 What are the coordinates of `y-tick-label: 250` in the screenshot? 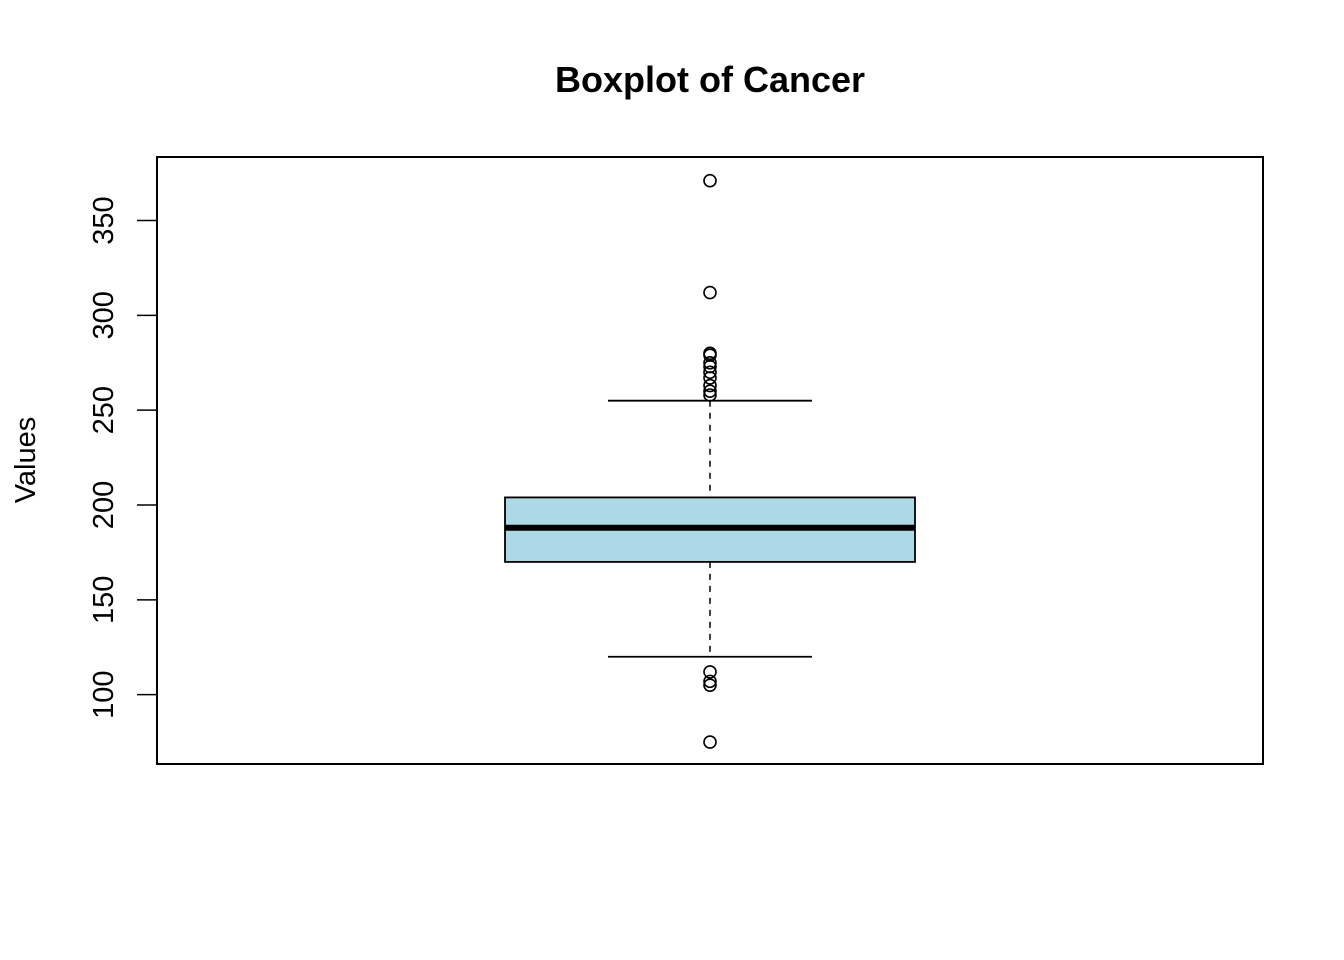 It's located at (104, 410).